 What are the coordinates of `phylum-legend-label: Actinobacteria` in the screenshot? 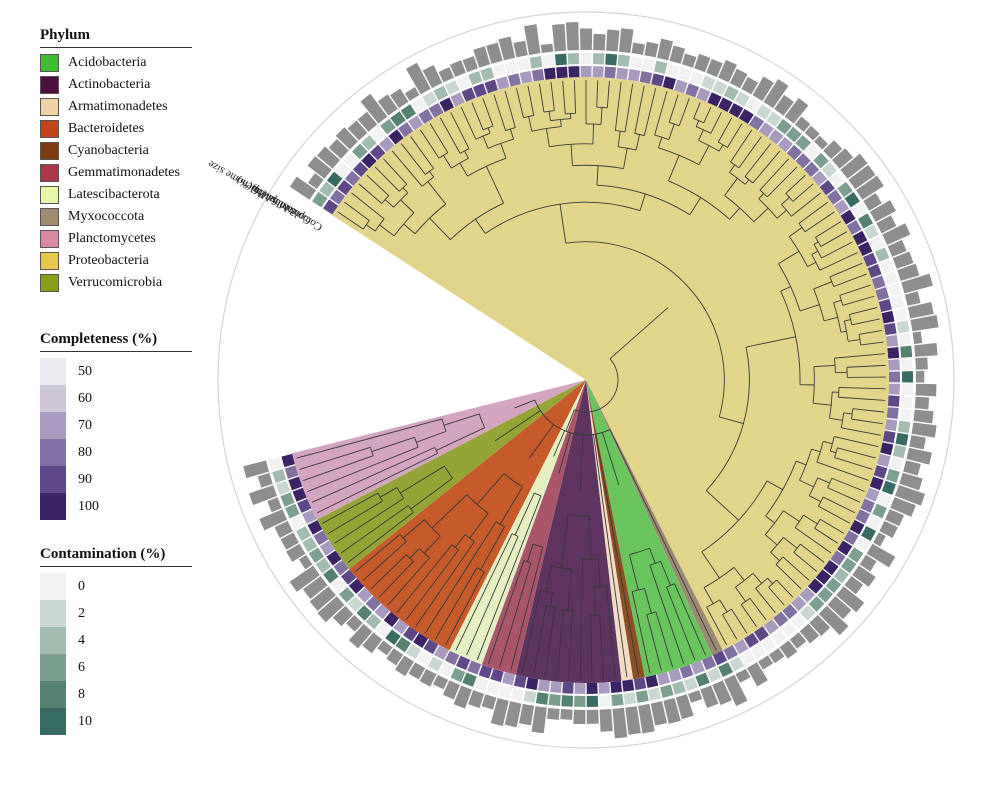 It's located at (109, 84).